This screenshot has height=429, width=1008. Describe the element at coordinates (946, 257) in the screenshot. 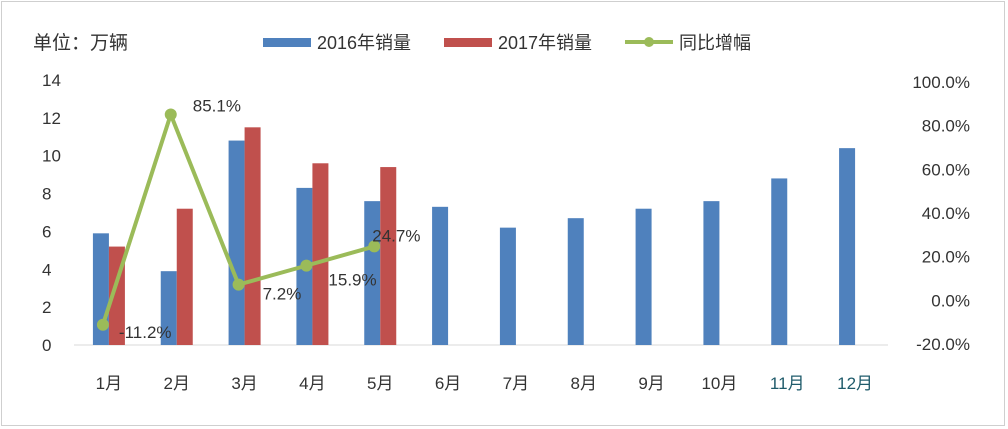

I see `y-right-tick-label: 20.0%` at that location.